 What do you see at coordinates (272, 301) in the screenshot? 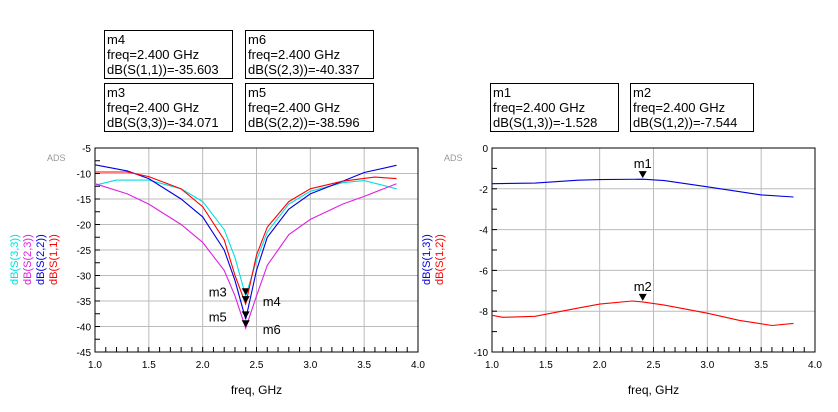
I see `marker-label: m4` at bounding box center [272, 301].